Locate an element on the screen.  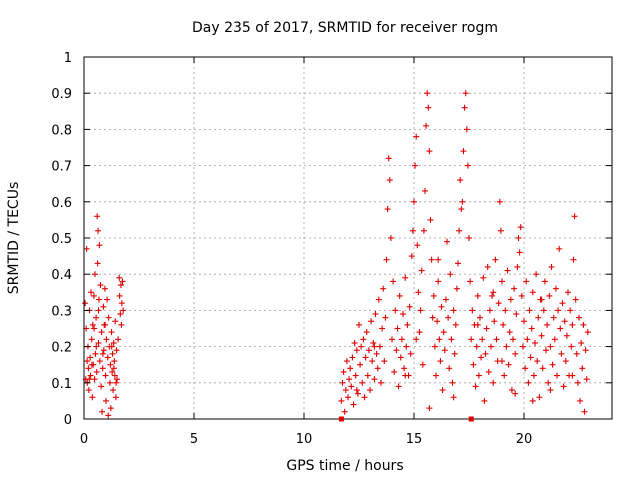
x-tick-label: 5 is located at coordinates (194, 439).